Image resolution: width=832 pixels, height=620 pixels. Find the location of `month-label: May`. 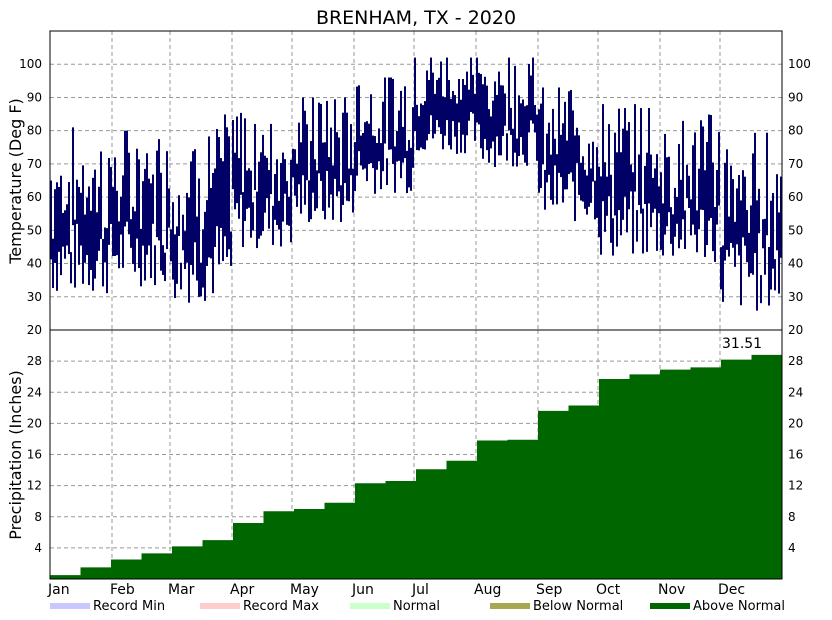

month-label: May is located at coordinates (304, 590).